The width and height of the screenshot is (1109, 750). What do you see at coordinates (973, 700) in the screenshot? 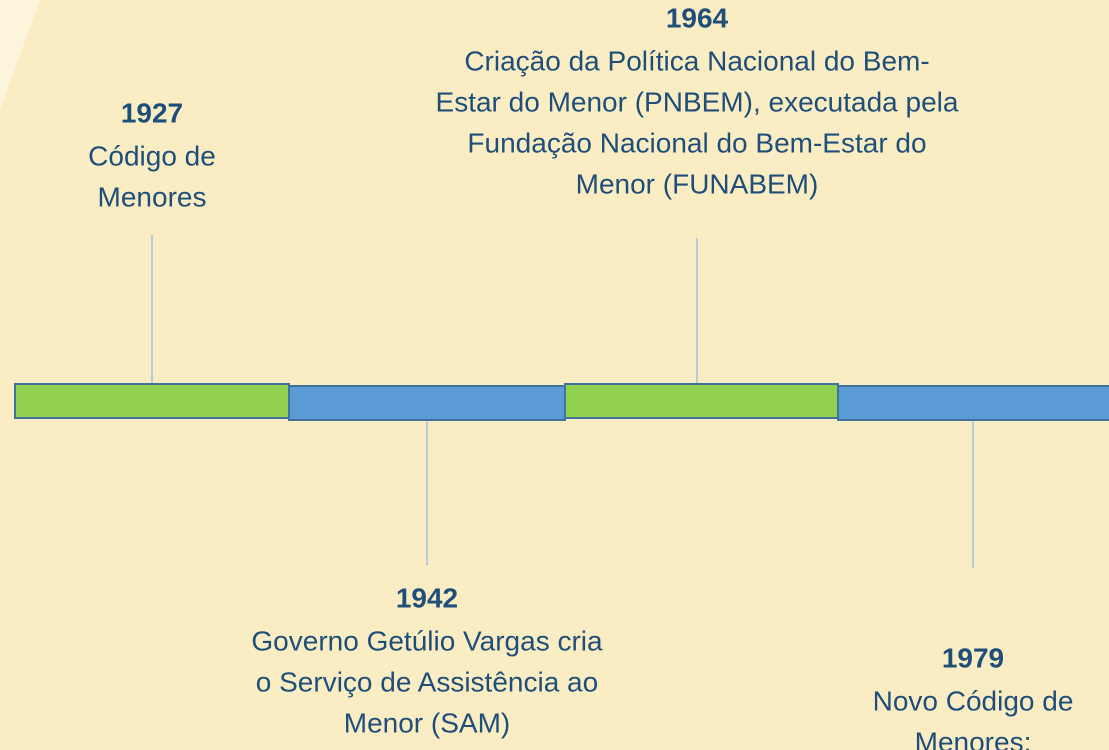
I see `event-text: Novo Código de` at bounding box center [973, 700].